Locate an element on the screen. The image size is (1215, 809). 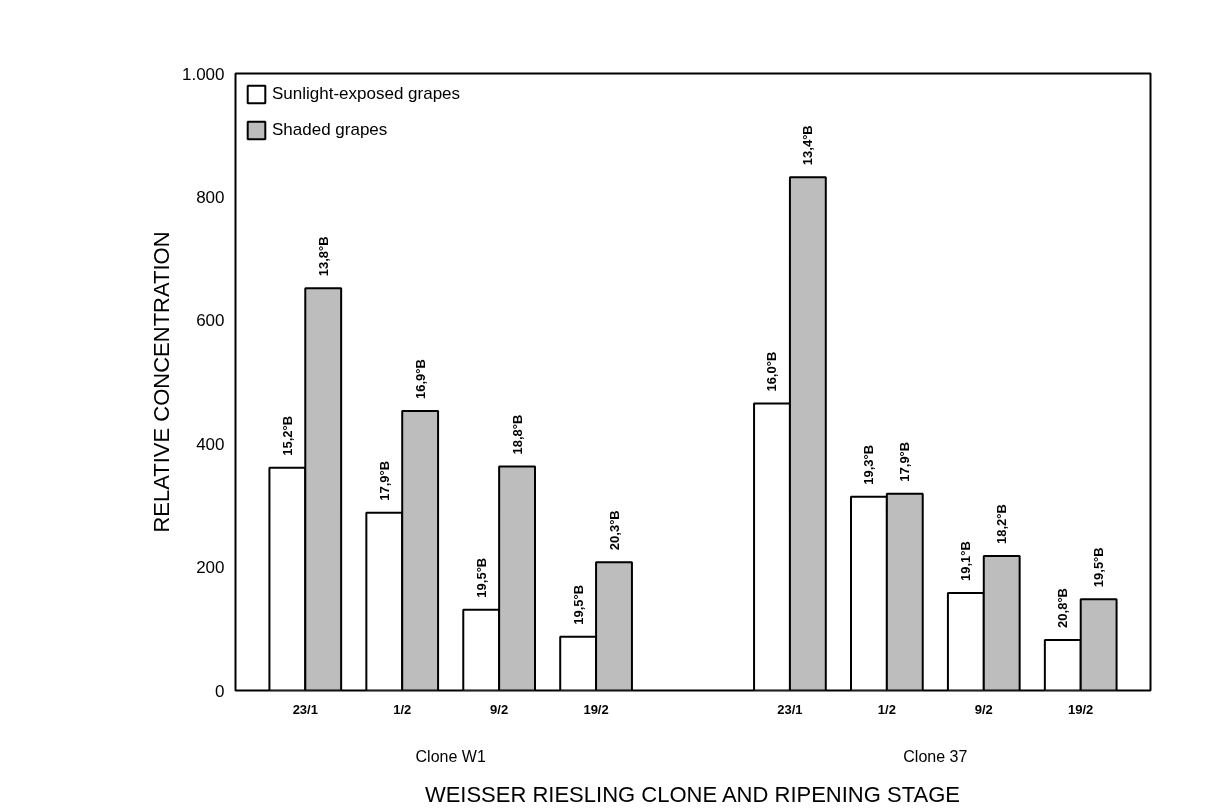
y-tick-label: 200 is located at coordinates (210, 568).